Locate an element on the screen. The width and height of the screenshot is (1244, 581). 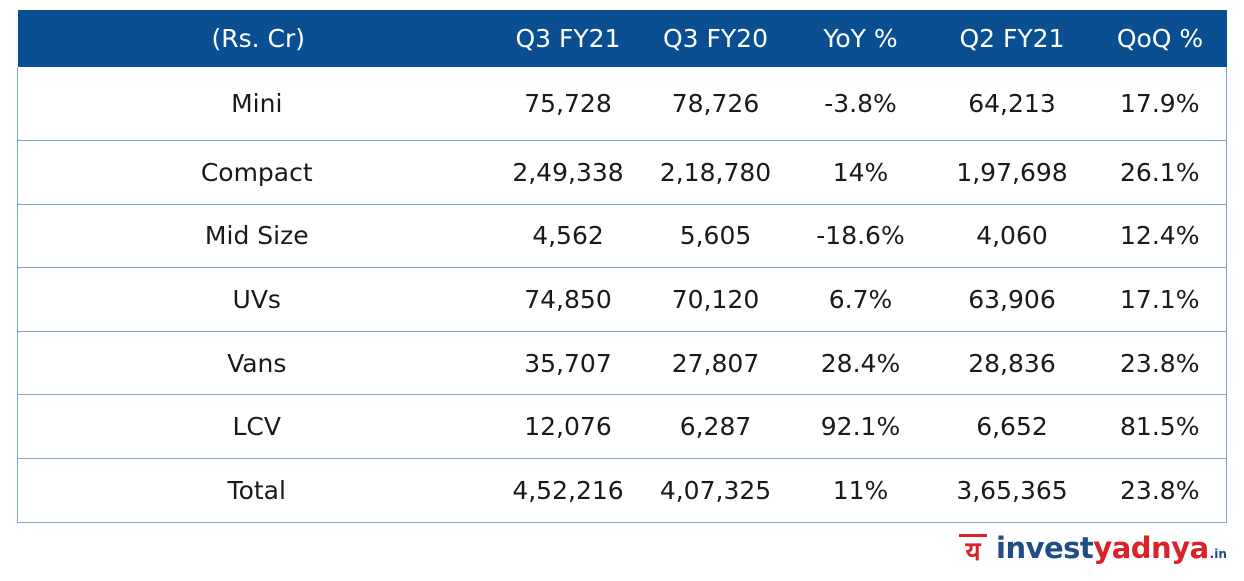
cell-q3-fy20: 2,18,780 is located at coordinates (715, 172).